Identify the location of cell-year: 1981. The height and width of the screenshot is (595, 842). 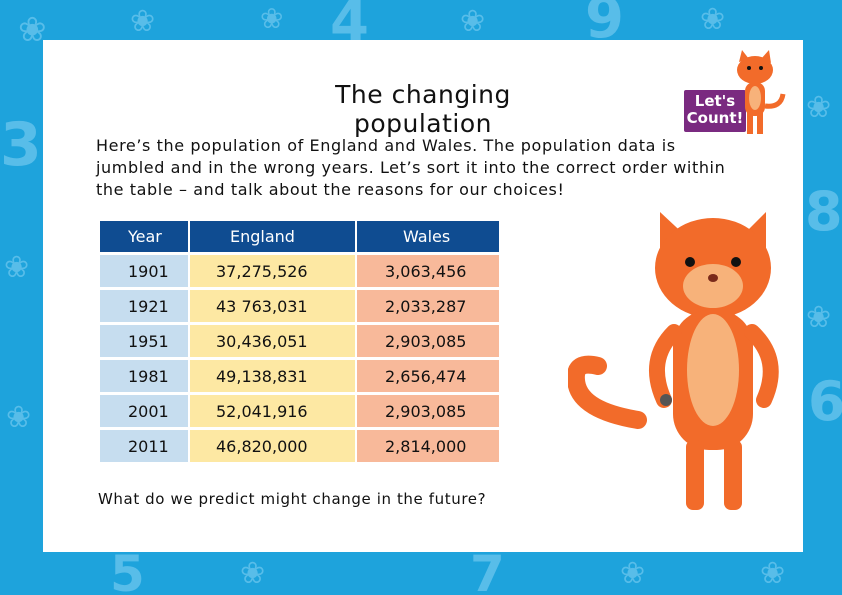
(144, 376).